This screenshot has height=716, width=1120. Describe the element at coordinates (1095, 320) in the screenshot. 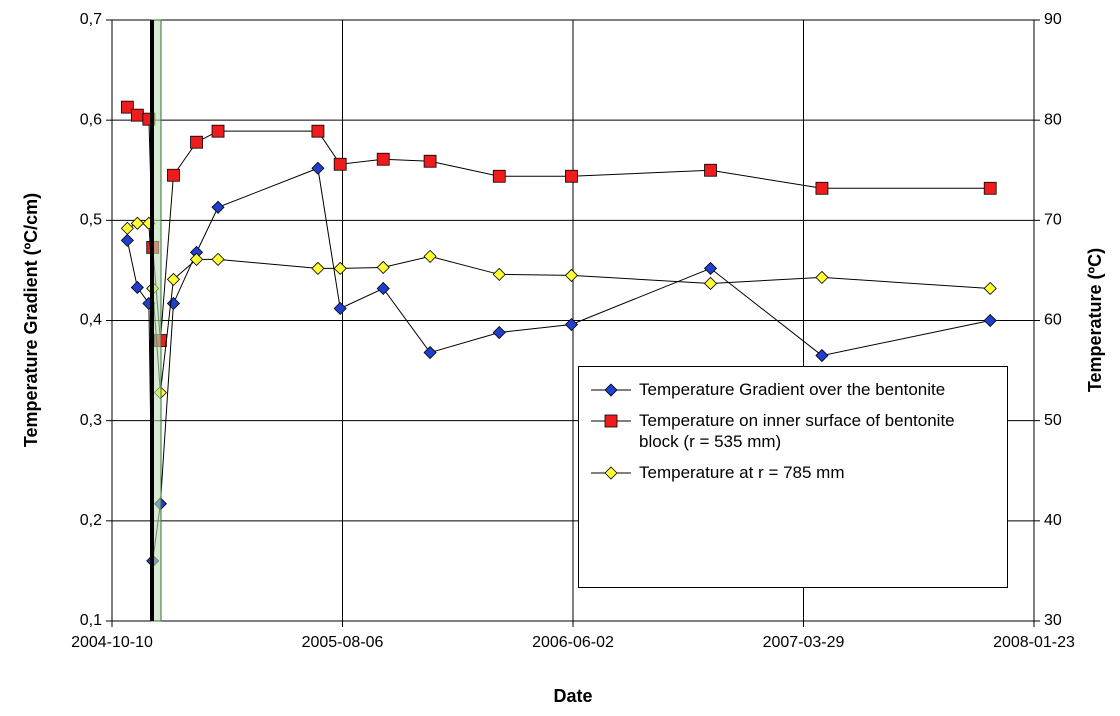

I see `y2-axis-label: Temperature (ºC)` at that location.